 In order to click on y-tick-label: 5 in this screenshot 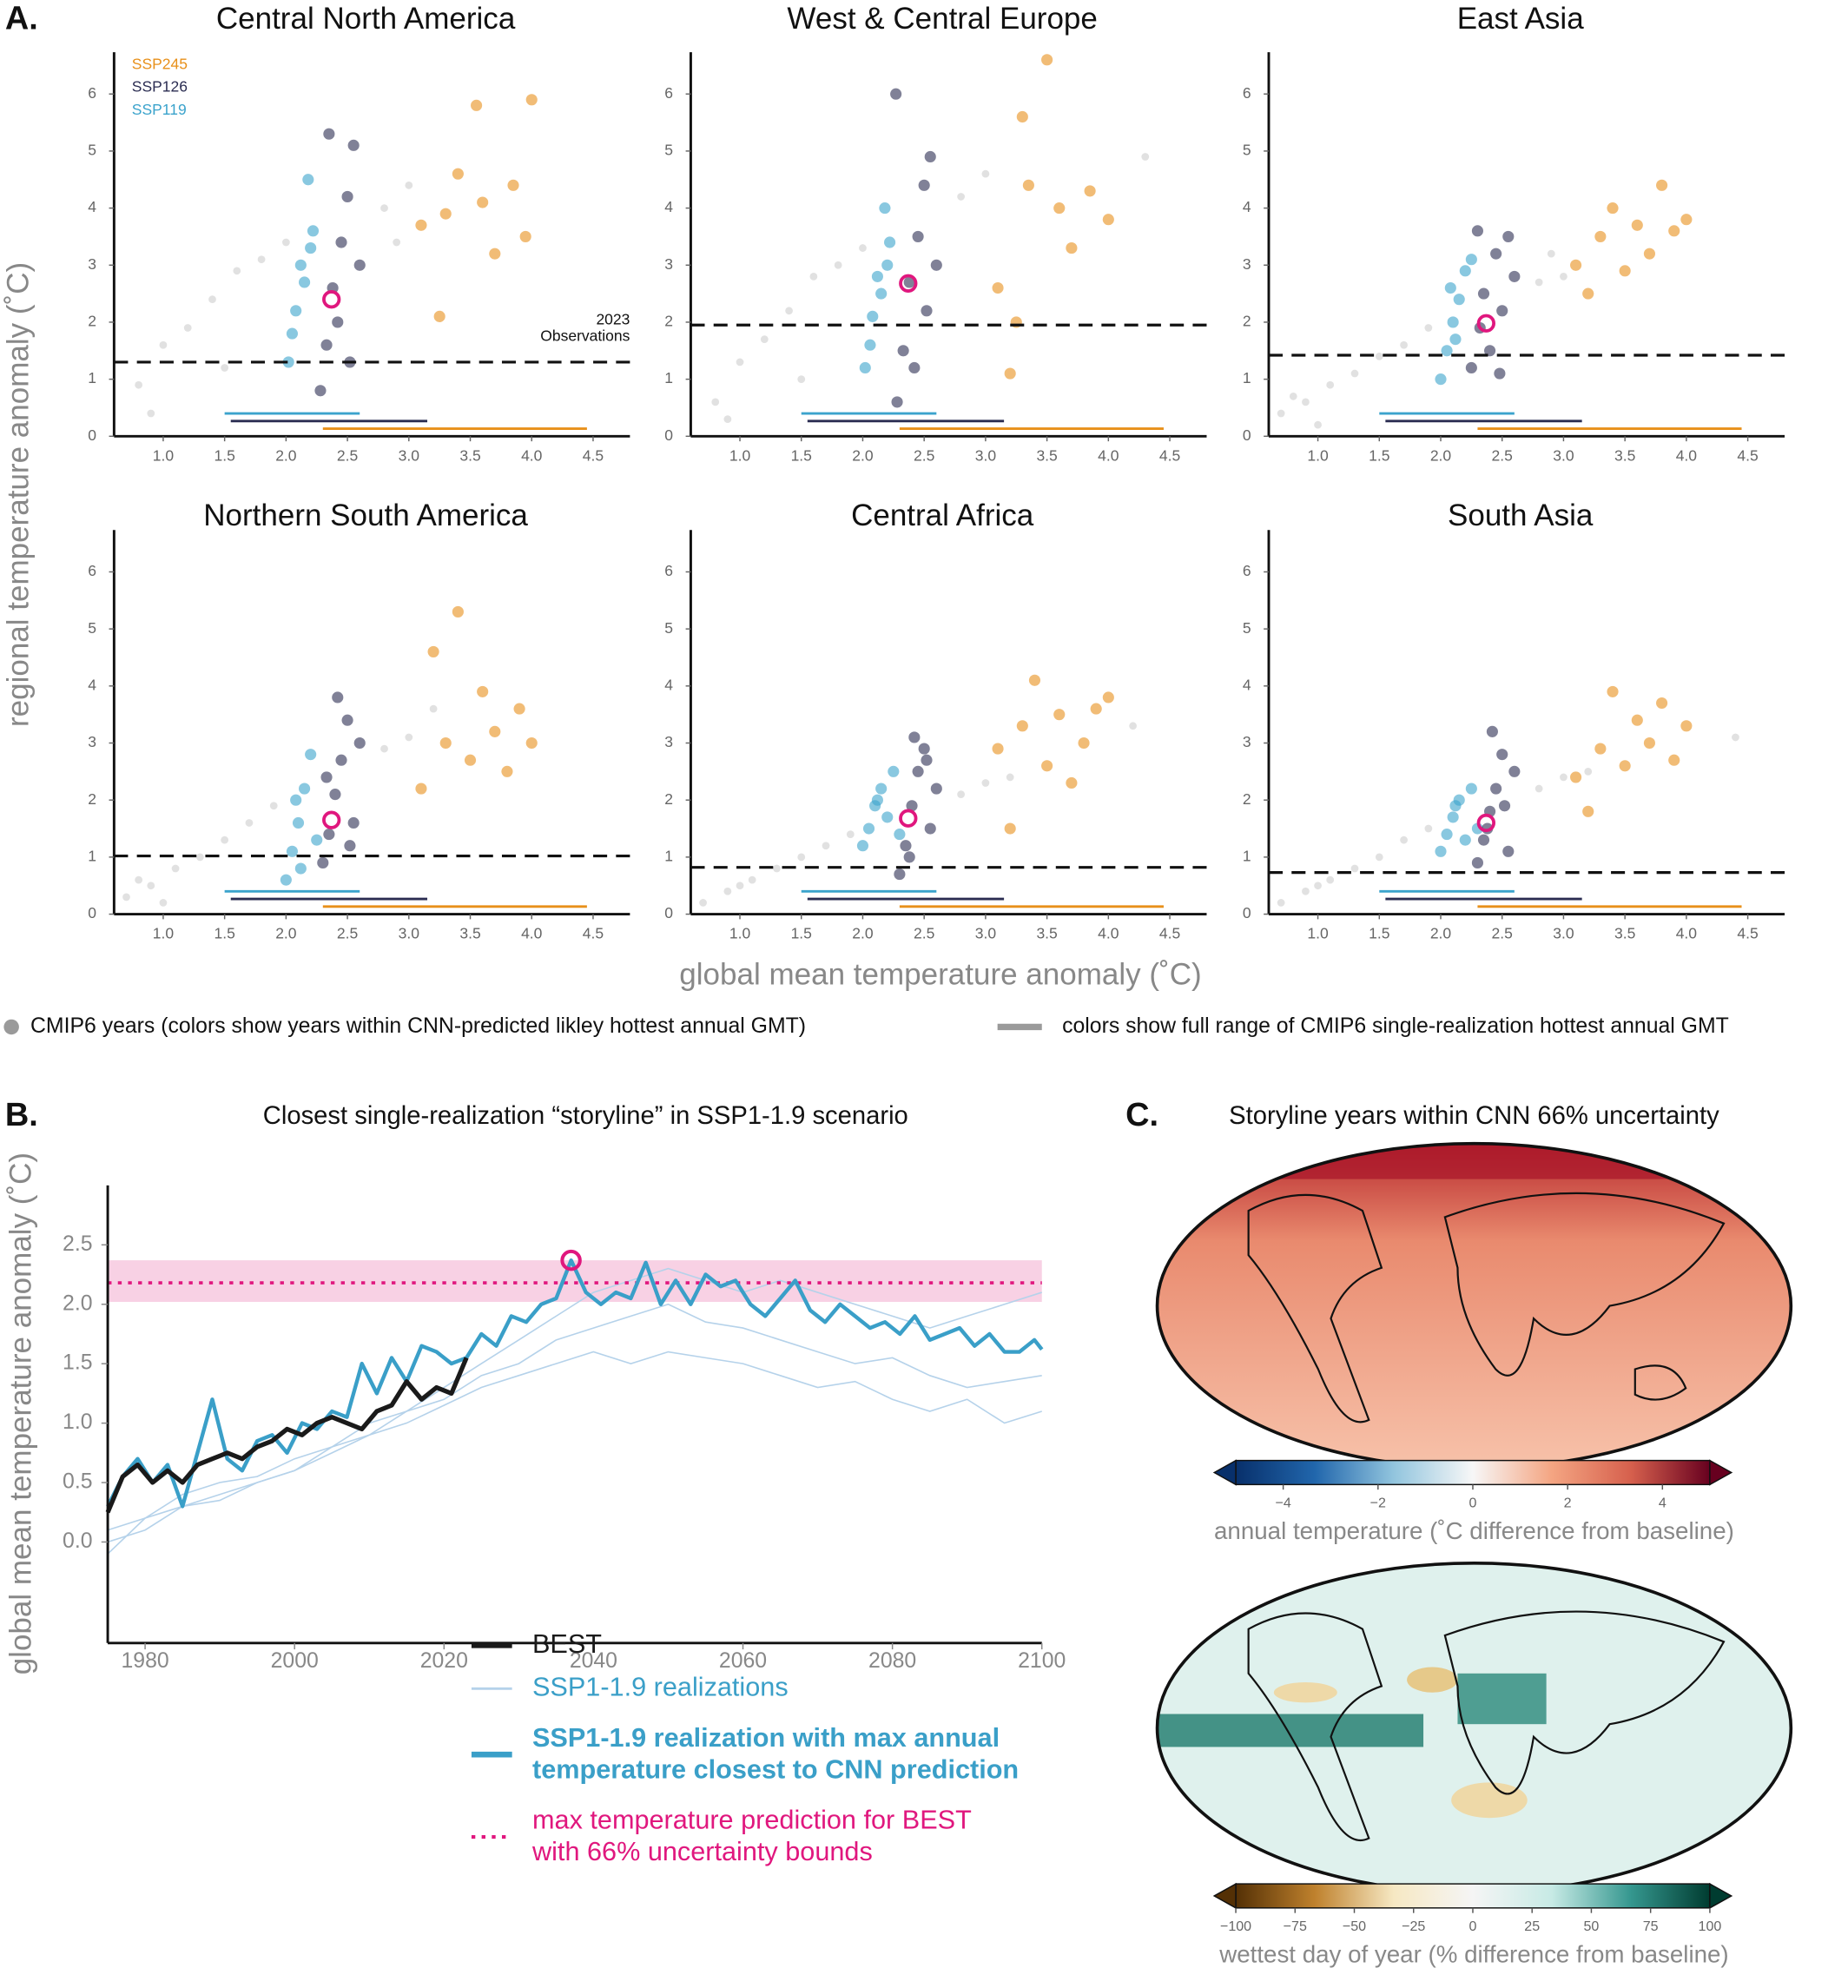, I will do `click(92, 628)`.